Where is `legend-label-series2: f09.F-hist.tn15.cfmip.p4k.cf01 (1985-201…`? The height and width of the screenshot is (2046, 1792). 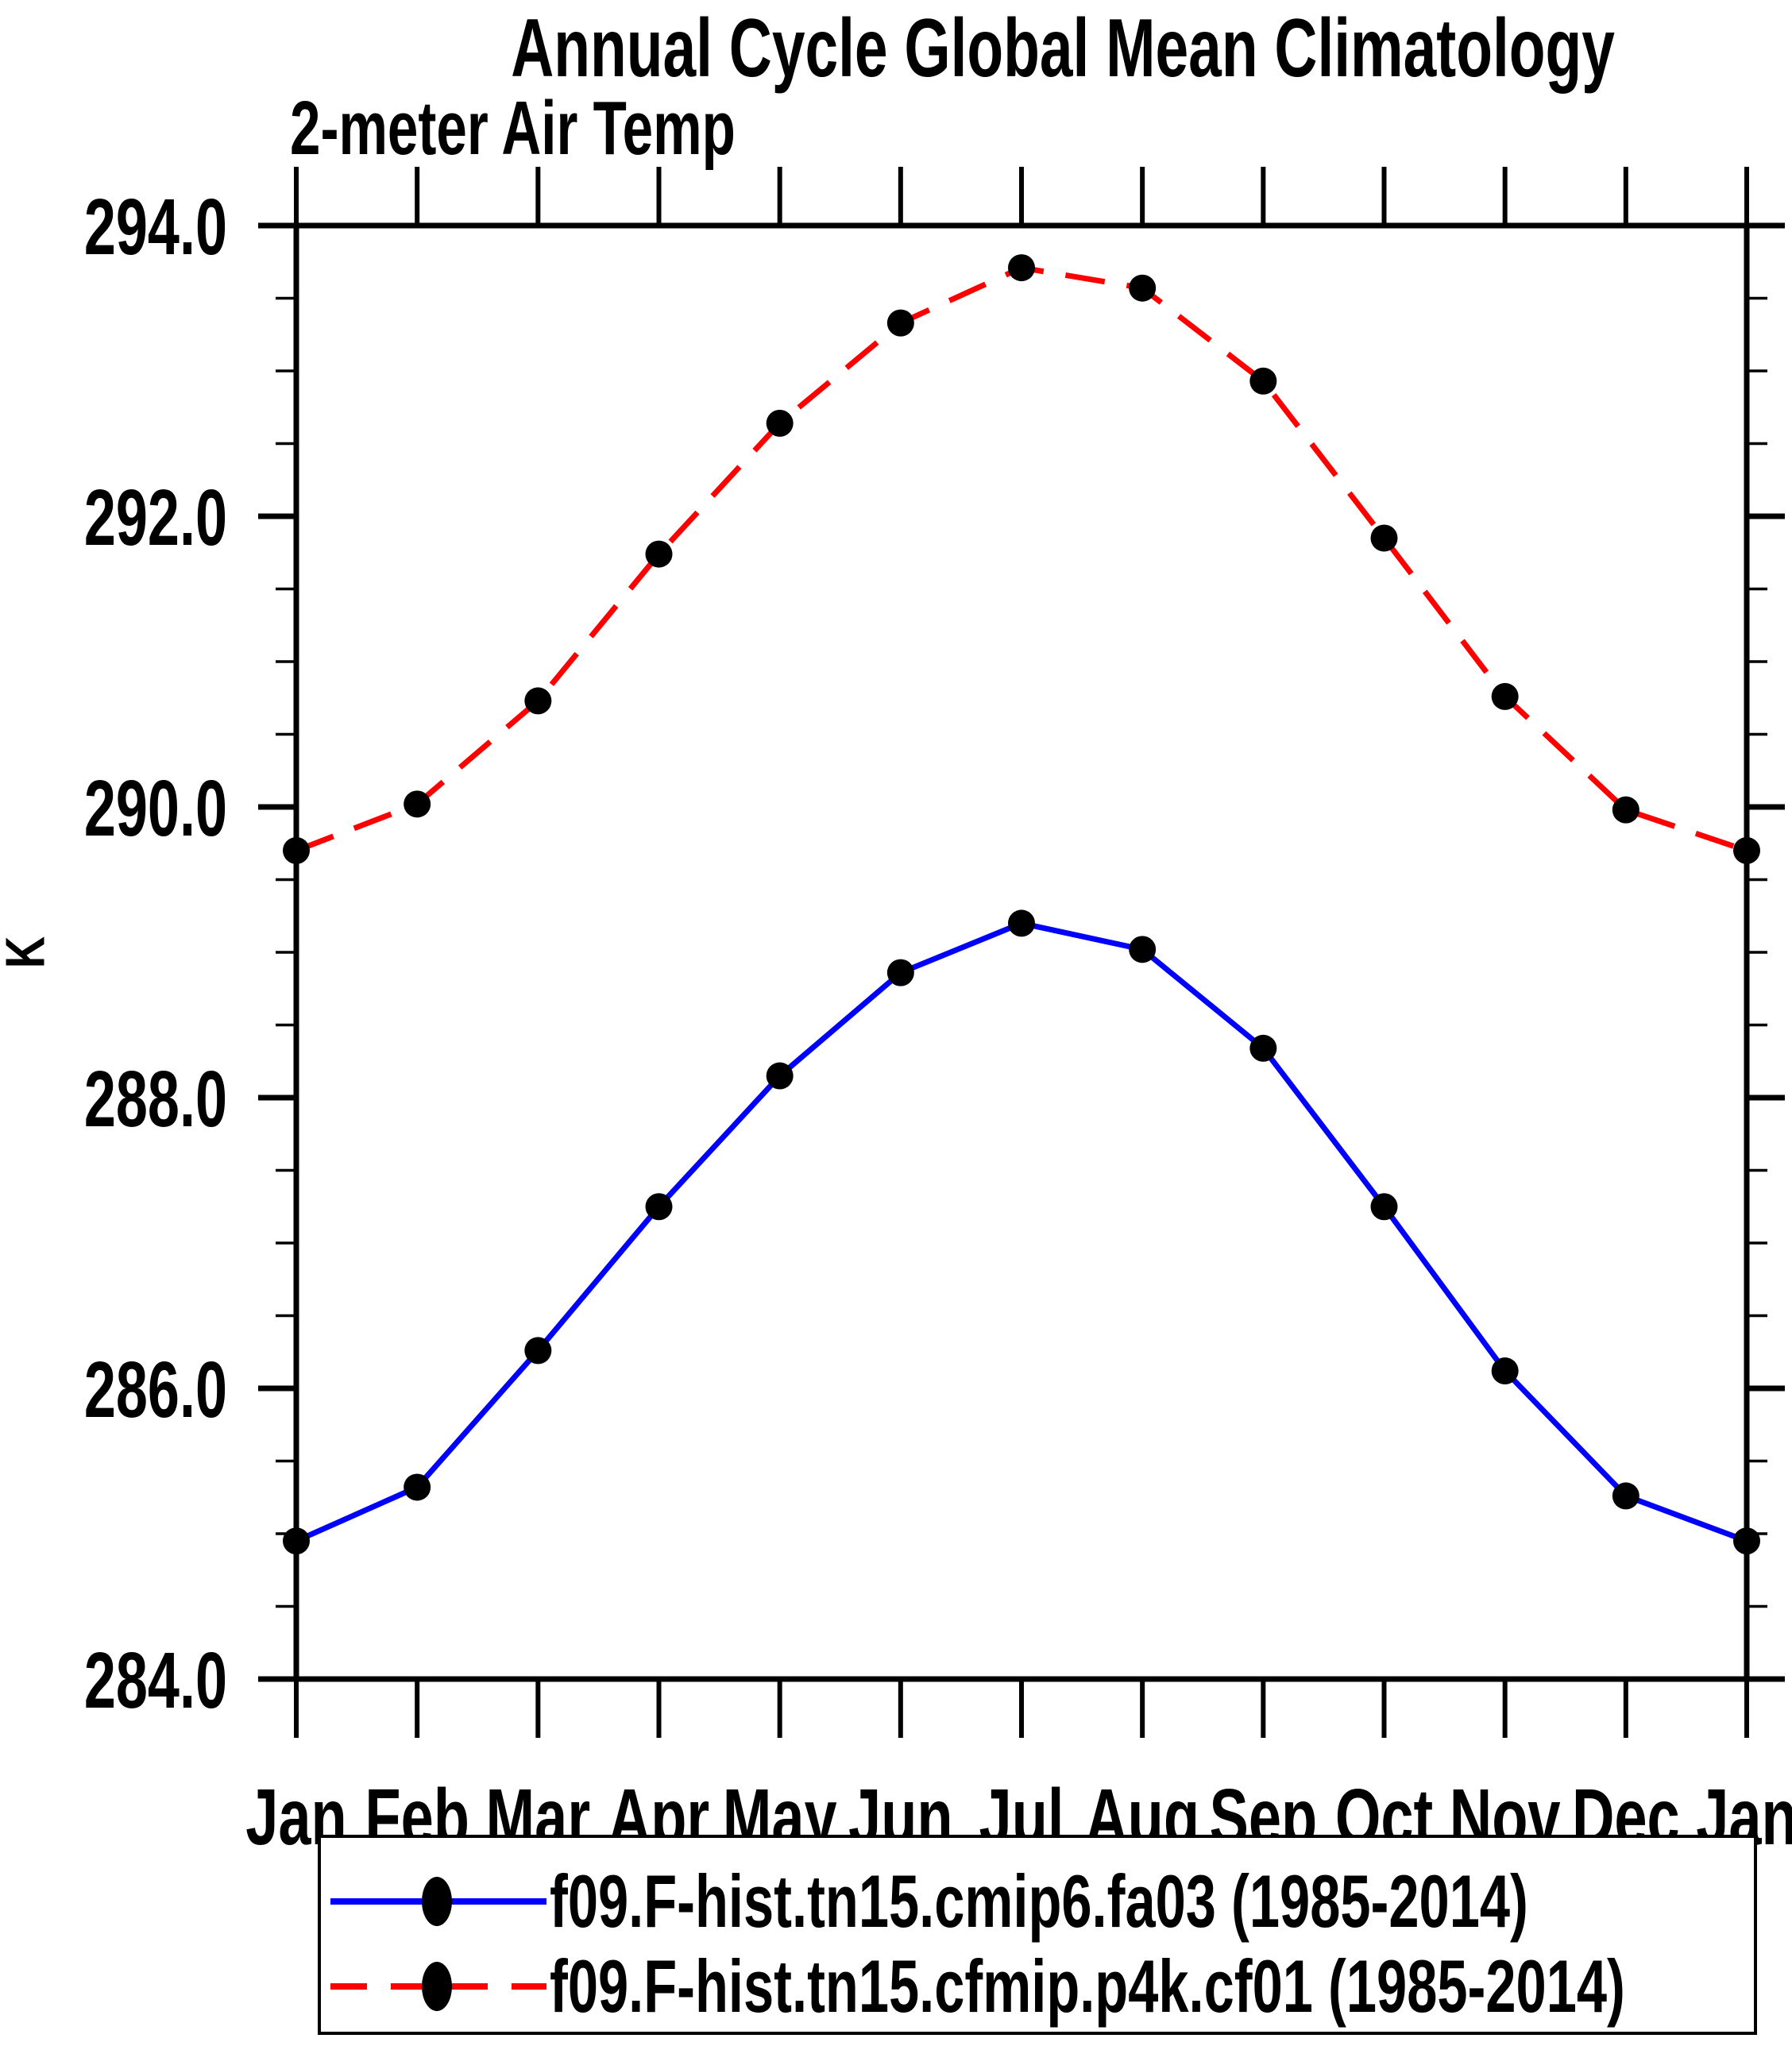
legend-label-series2: f09.F-hist.tn15.cfmip.p4k.cf01 (1985-201… is located at coordinates (1087, 1986).